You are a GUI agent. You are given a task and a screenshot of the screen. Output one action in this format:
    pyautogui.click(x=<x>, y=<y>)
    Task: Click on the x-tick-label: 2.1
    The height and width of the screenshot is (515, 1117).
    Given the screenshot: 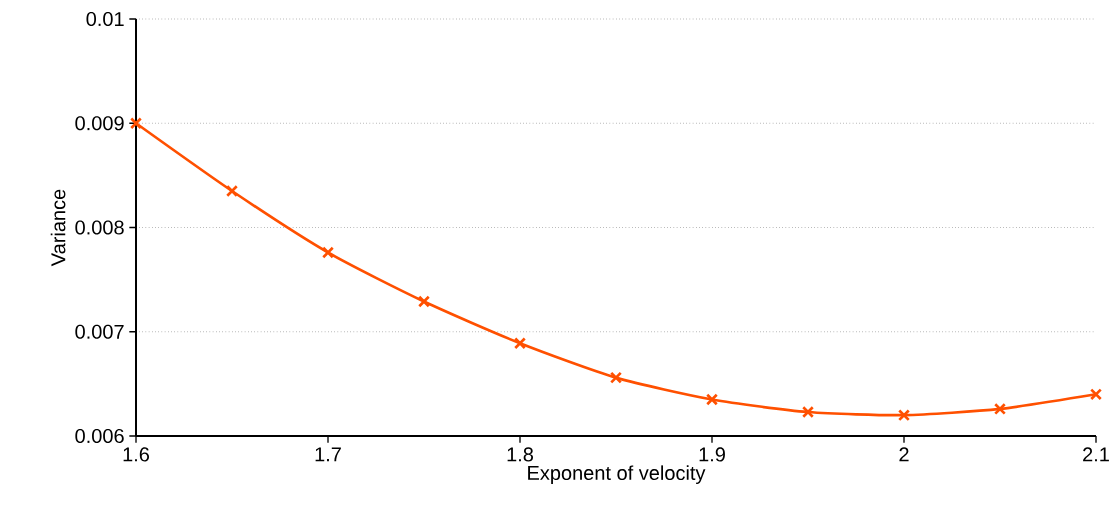 What is the action you would take?
    pyautogui.click(x=1096, y=454)
    